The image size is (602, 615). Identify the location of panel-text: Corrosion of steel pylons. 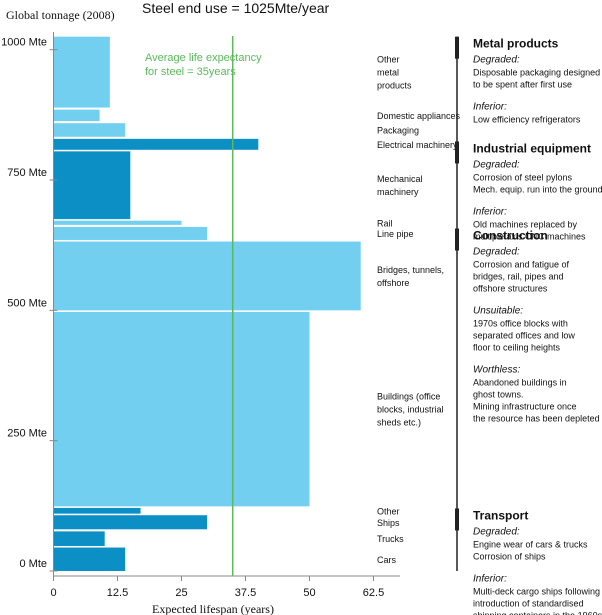
(523, 177).